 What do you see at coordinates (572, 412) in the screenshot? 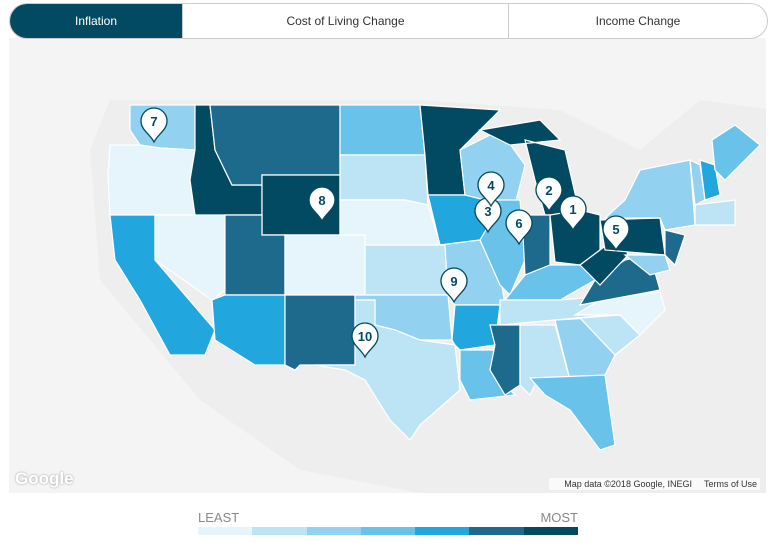
I see `state-fl` at bounding box center [572, 412].